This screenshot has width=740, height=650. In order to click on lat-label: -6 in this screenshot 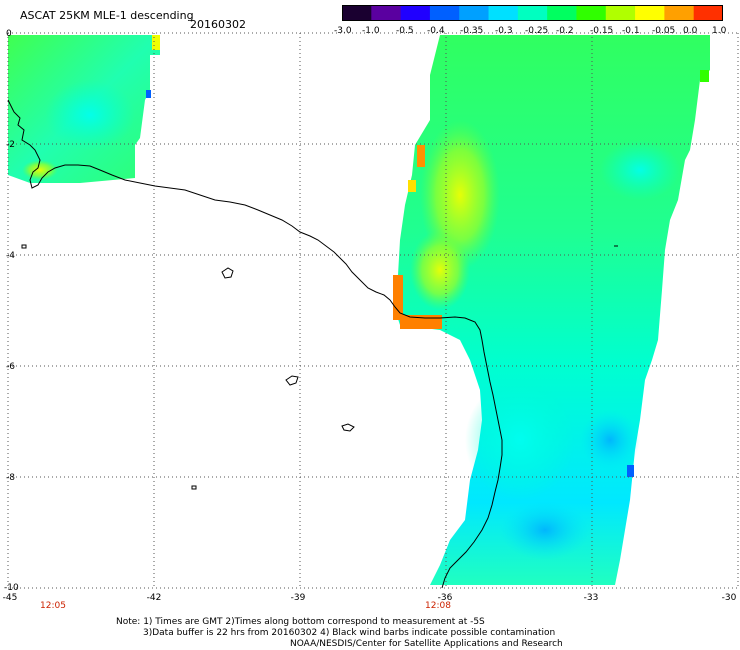, I will do `click(10, 367)`.